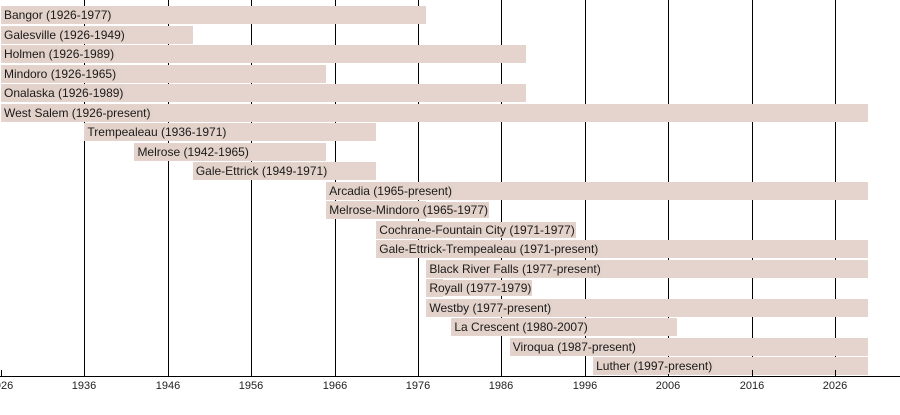 Image resolution: width=900 pixels, height=415 pixels. What do you see at coordinates (84, 188) in the screenshot?
I see `gridline-1936` at bounding box center [84, 188].